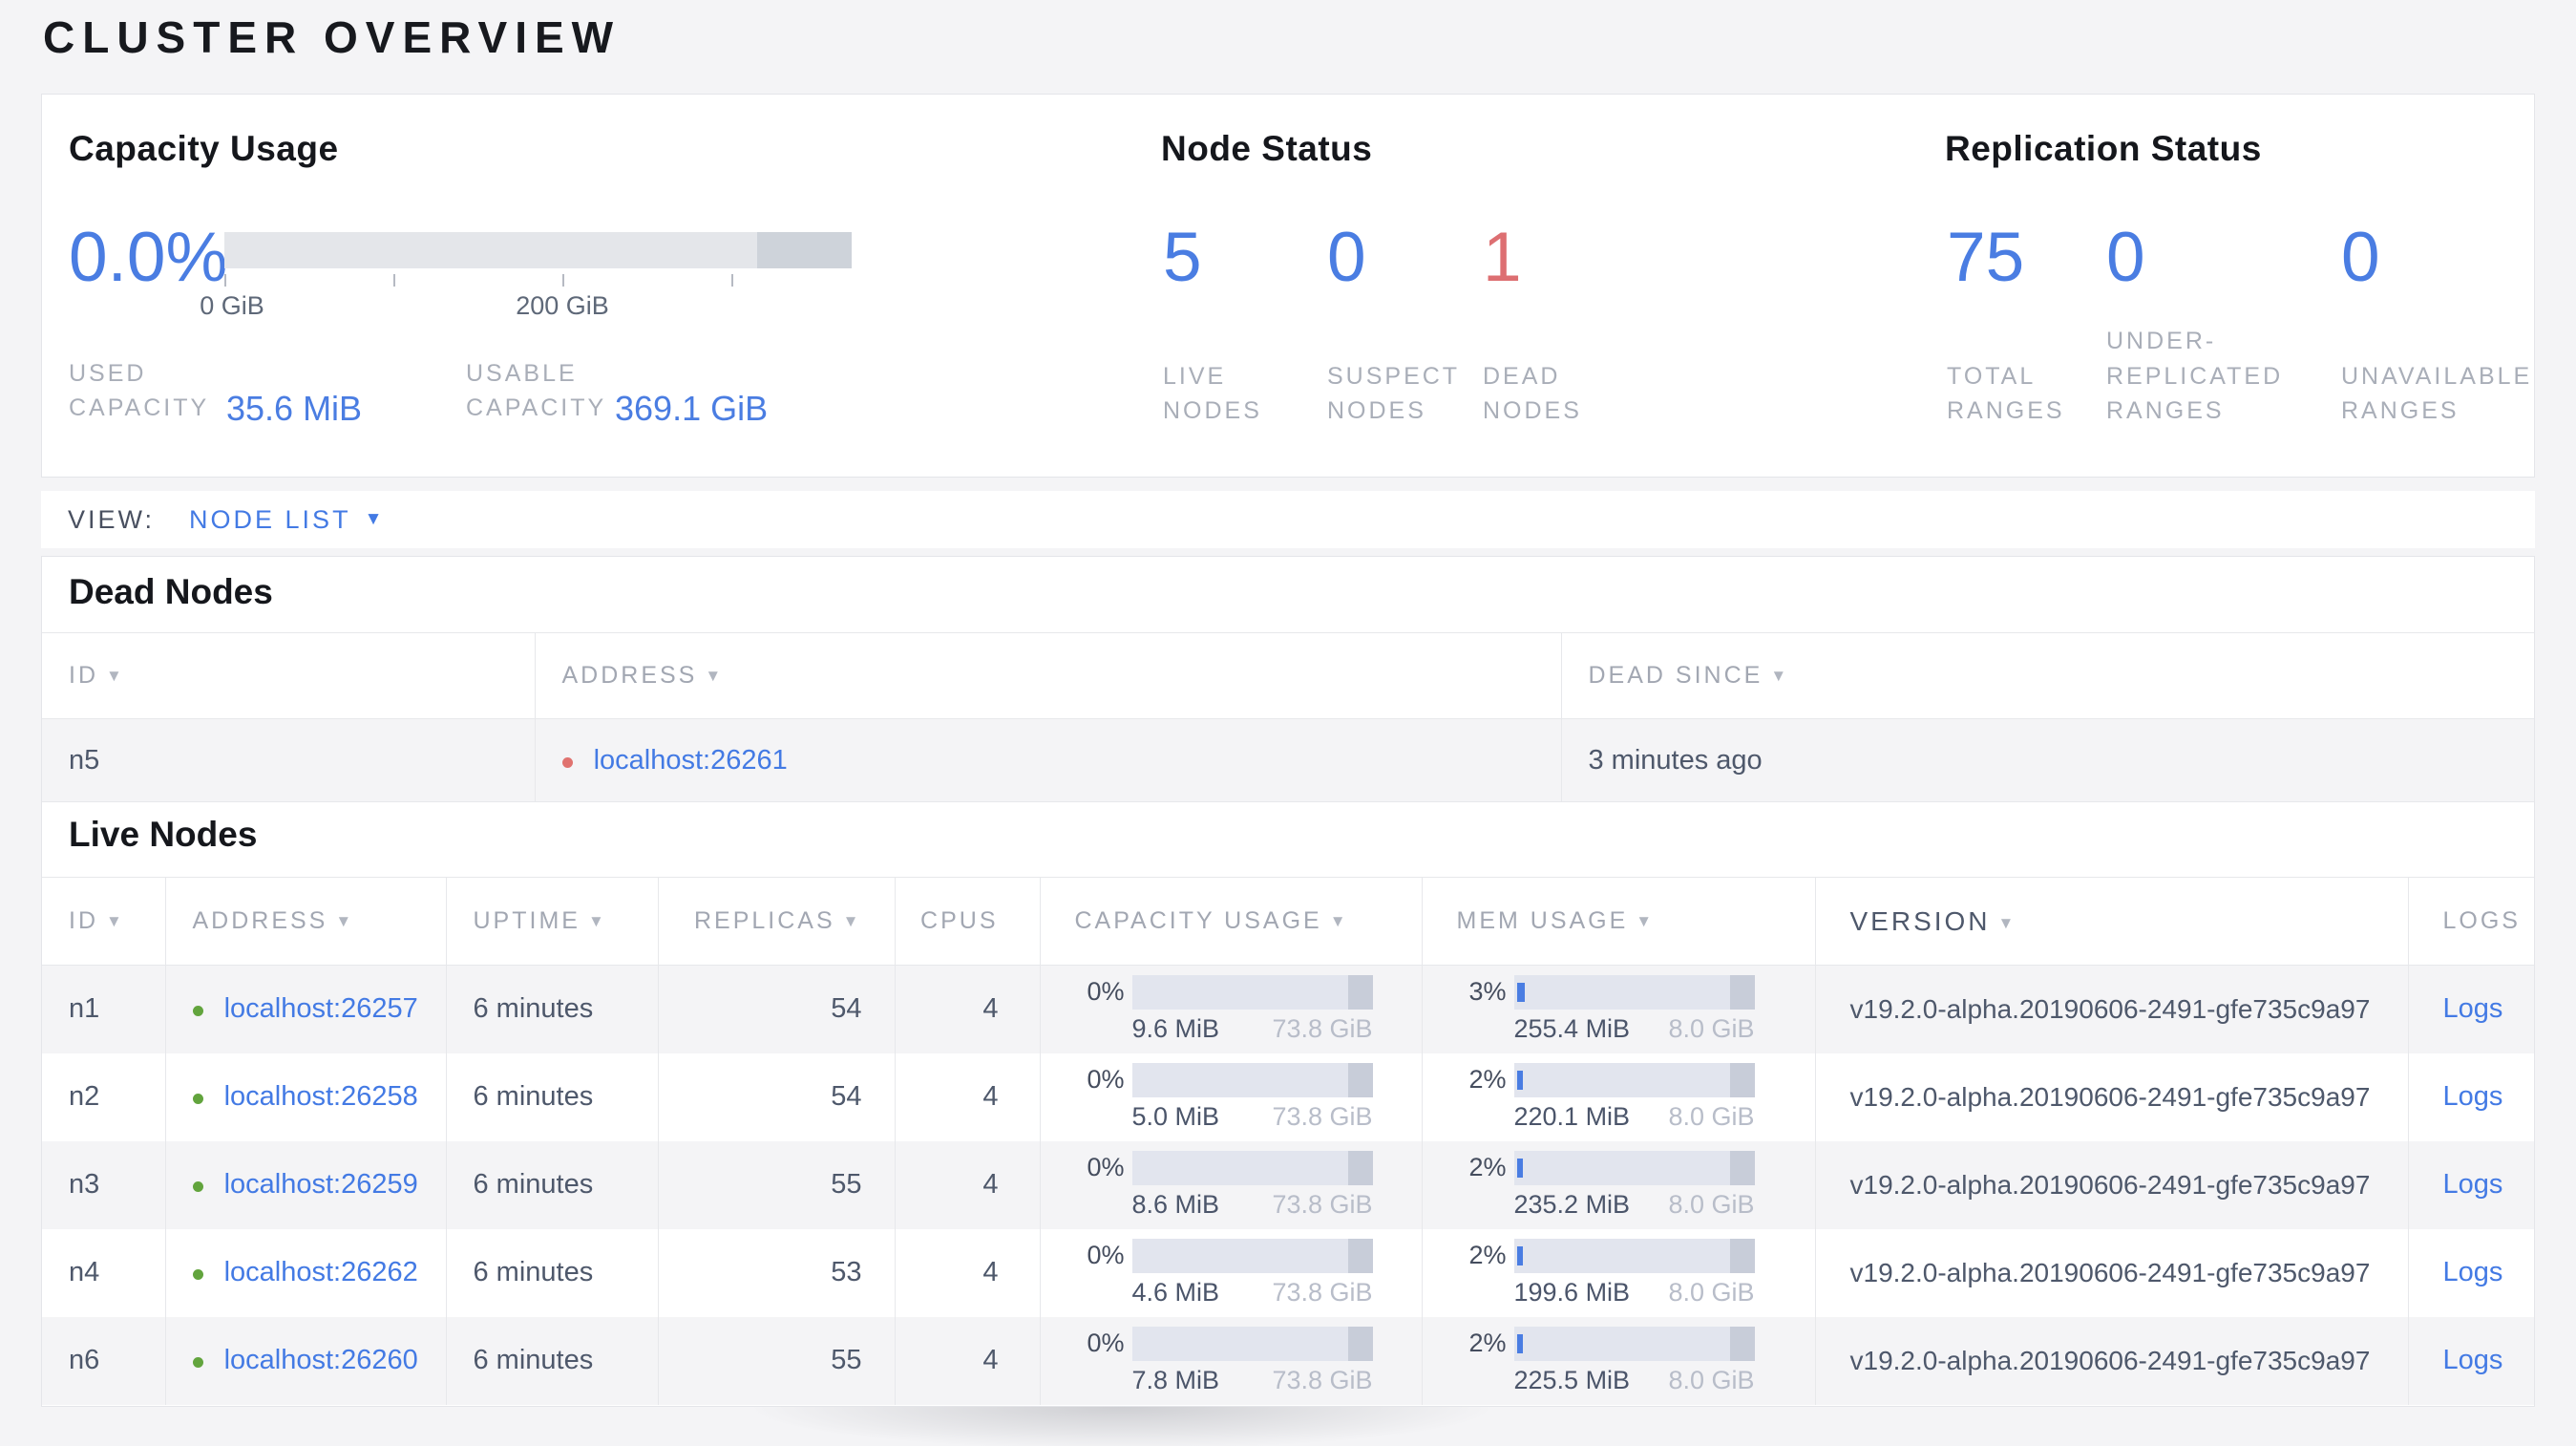 The width and height of the screenshot is (2576, 1446). I want to click on capacity-bar-track, so click(538, 250).